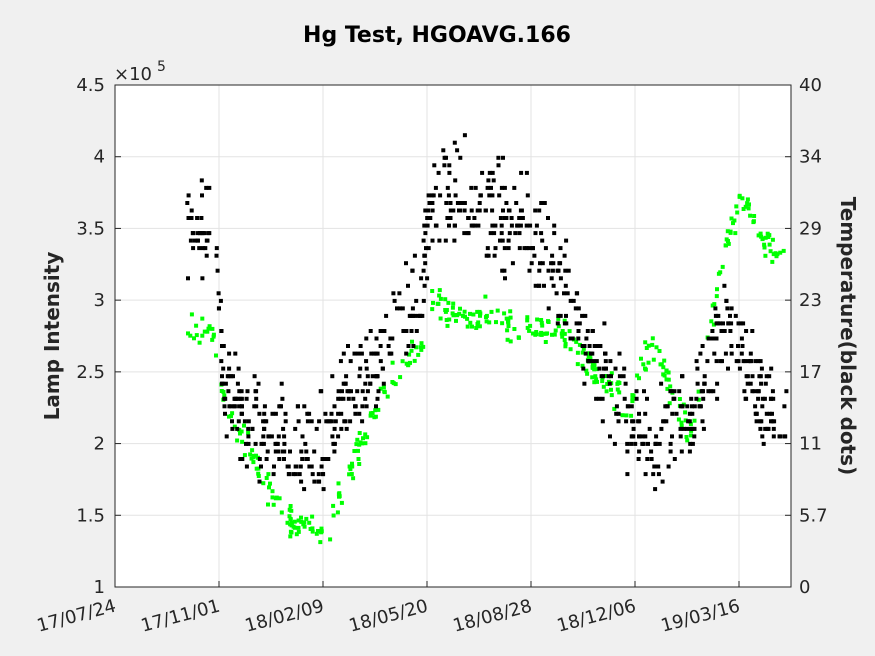 The height and width of the screenshot is (656, 875). What do you see at coordinates (181, 616) in the screenshot?
I see `x-tick-label: 17/11/01` at bounding box center [181, 616].